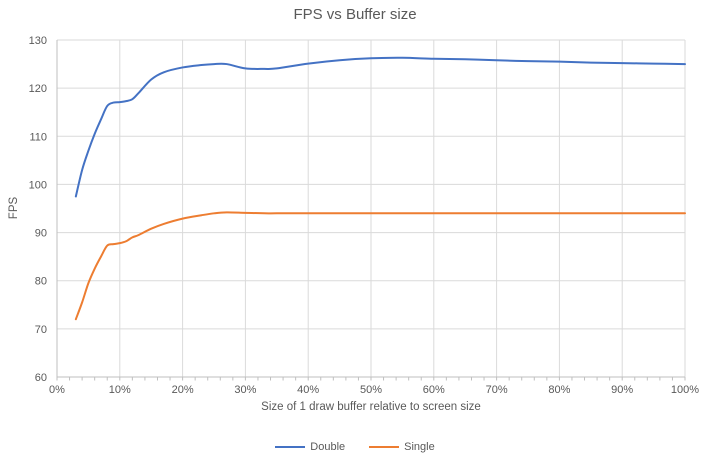 The image size is (710, 466). Describe the element at coordinates (38, 137) in the screenshot. I see `y-tick-label: 110` at that location.